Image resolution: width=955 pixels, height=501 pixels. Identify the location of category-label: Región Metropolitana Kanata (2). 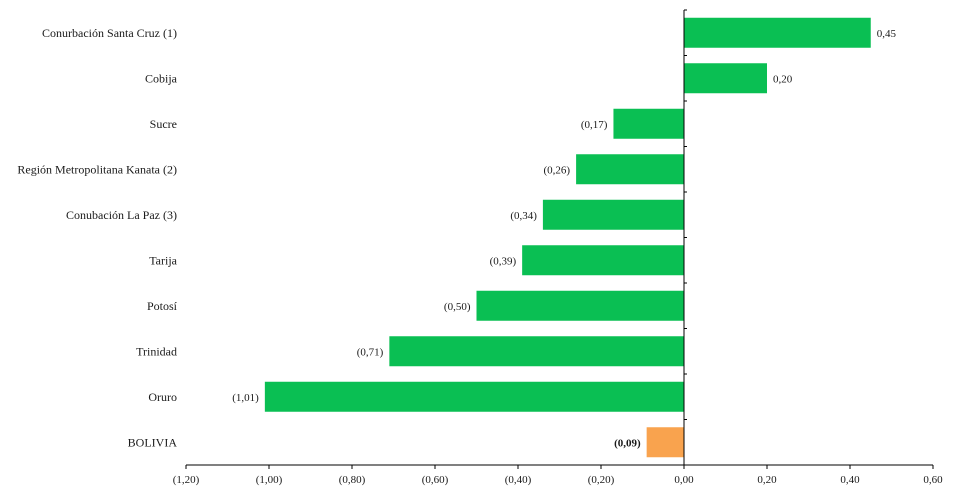
(97, 169).